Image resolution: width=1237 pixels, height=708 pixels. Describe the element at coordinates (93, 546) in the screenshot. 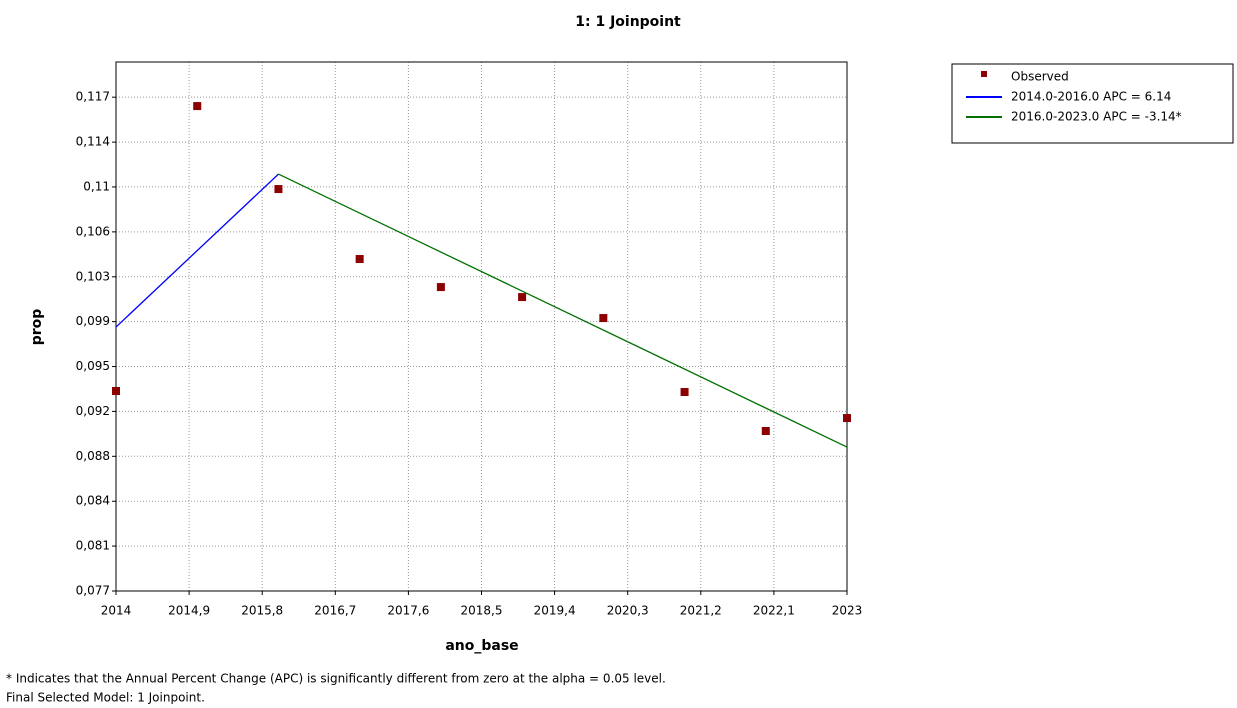

I see `y-tick-label: 0,081` at that location.